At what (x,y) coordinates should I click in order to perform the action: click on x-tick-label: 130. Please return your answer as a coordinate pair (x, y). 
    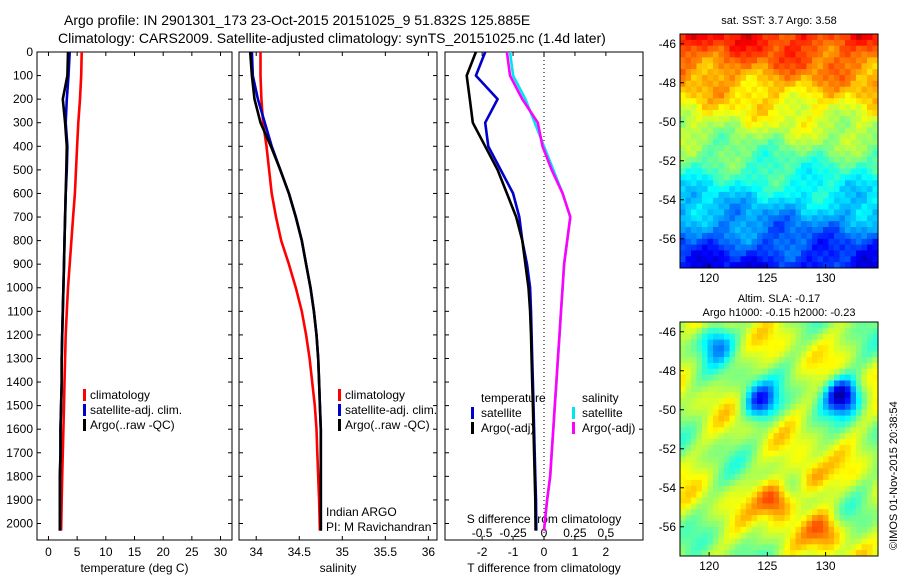
    Looking at the image, I should click on (826, 566).